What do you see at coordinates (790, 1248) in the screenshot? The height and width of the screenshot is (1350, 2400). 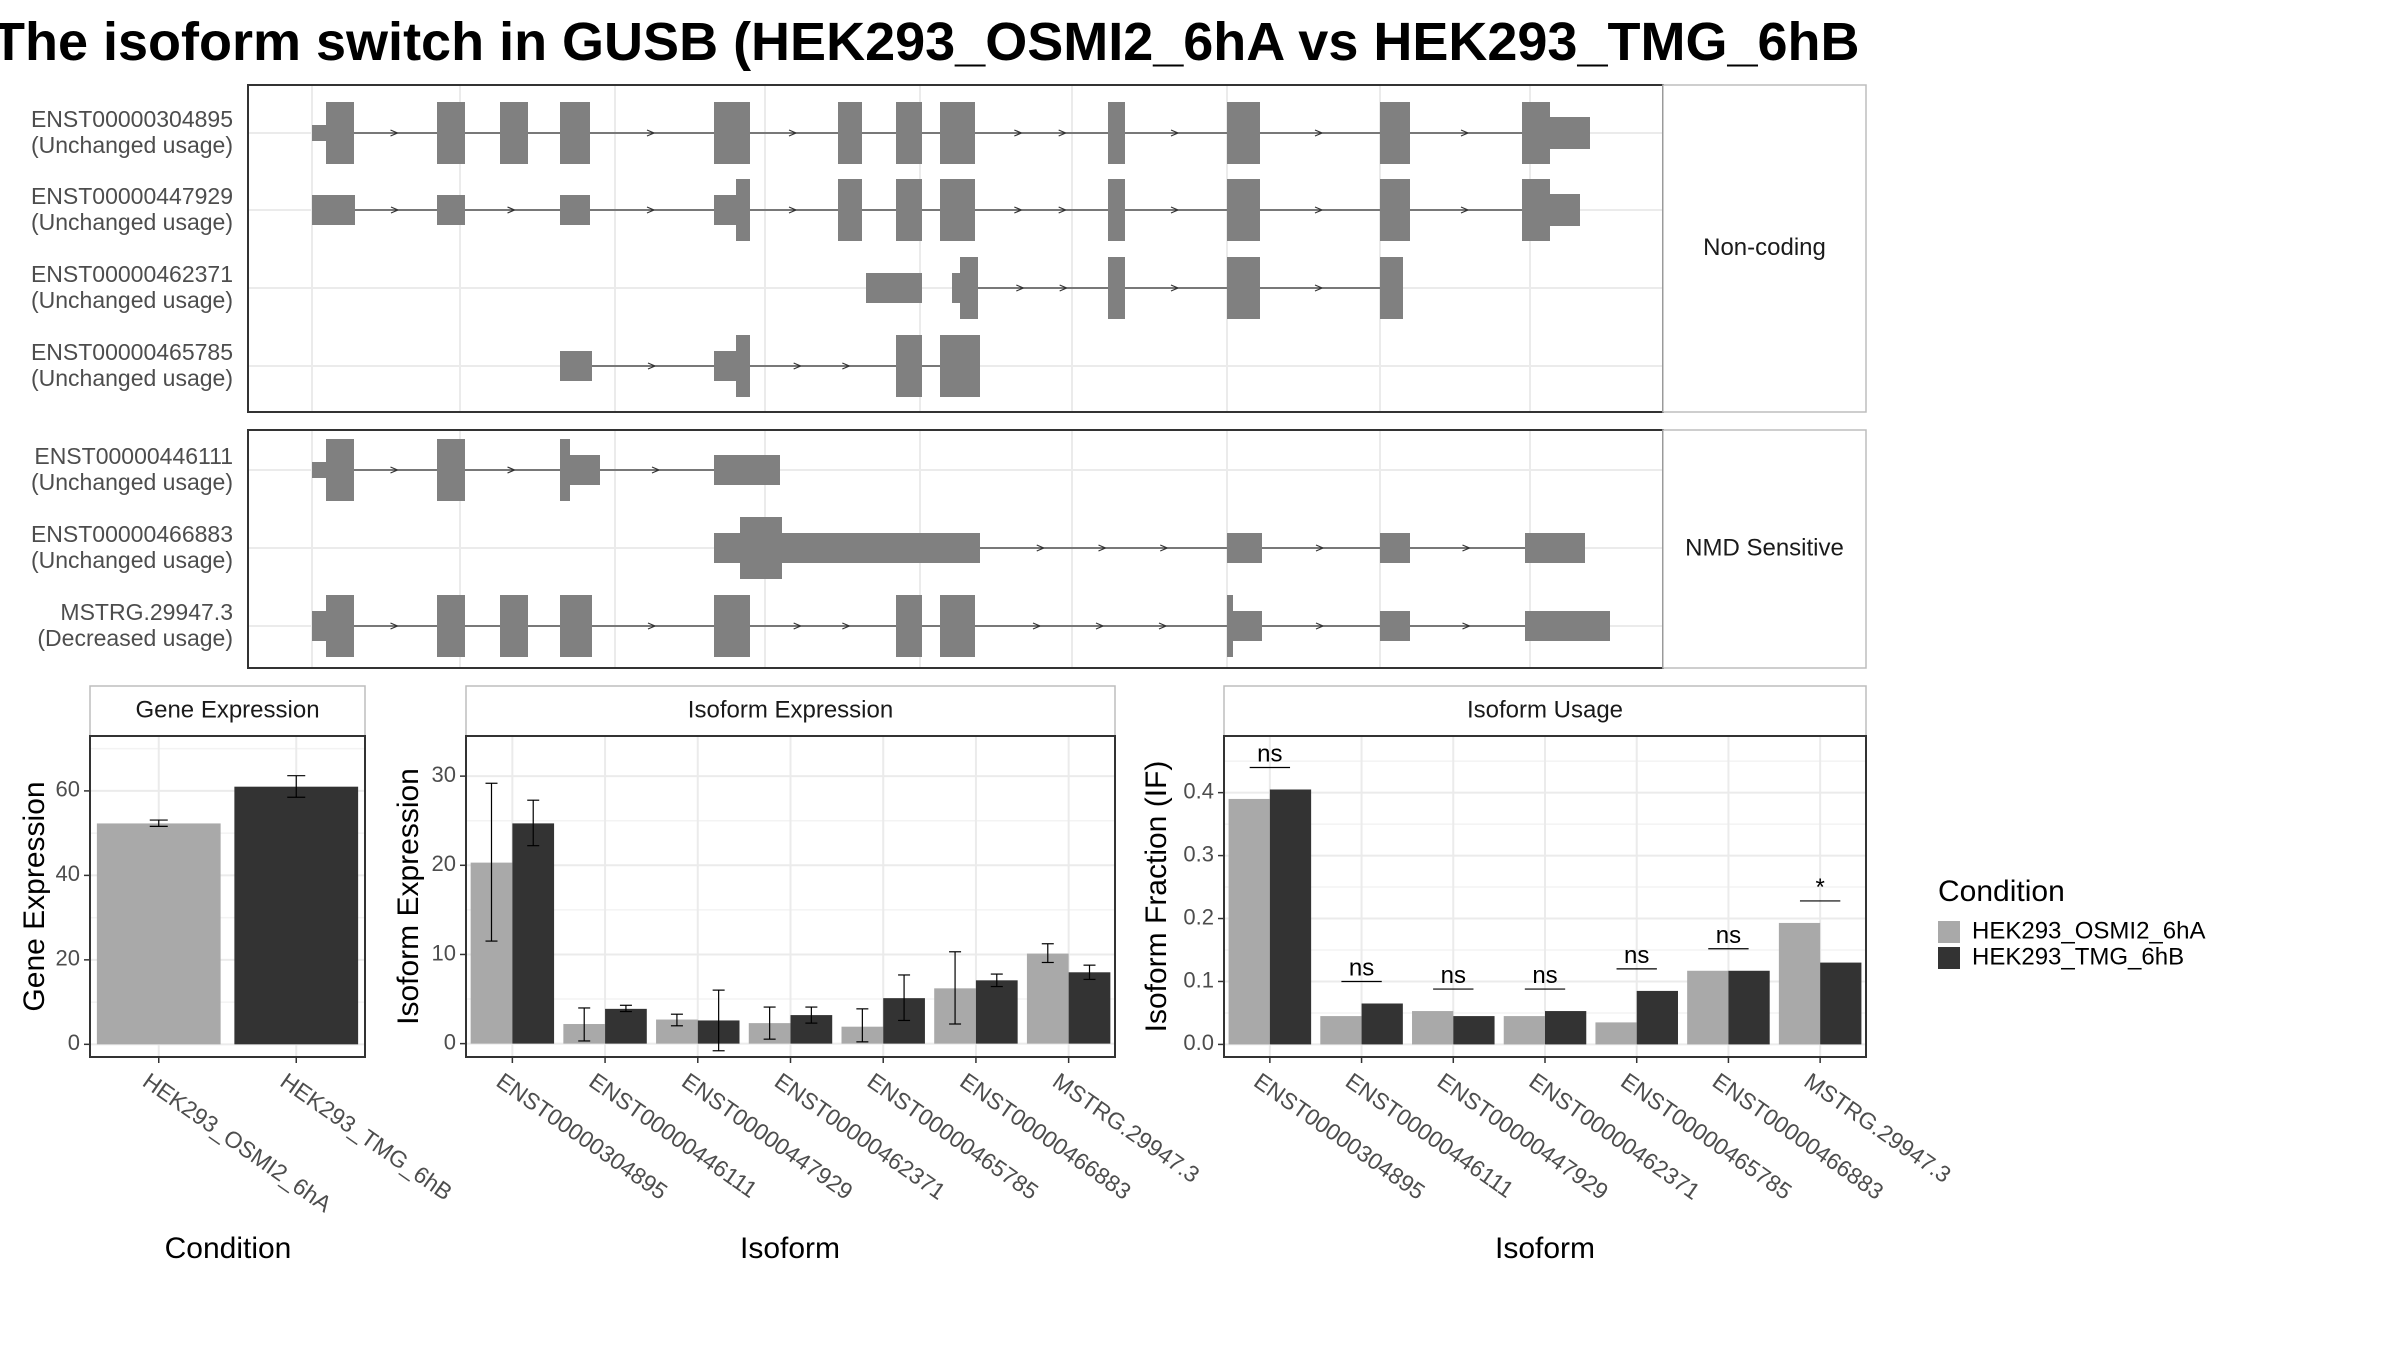 I see `x-axis-title: Isoform` at bounding box center [790, 1248].